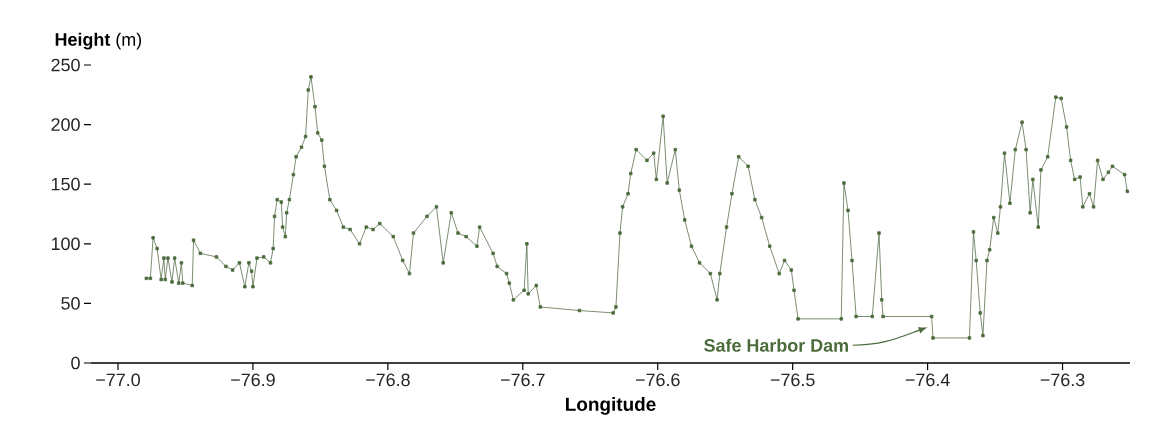 This screenshot has width=1174, height=434. Describe the element at coordinates (611, 406) in the screenshot. I see `x-axis-title: Longitude` at that location.